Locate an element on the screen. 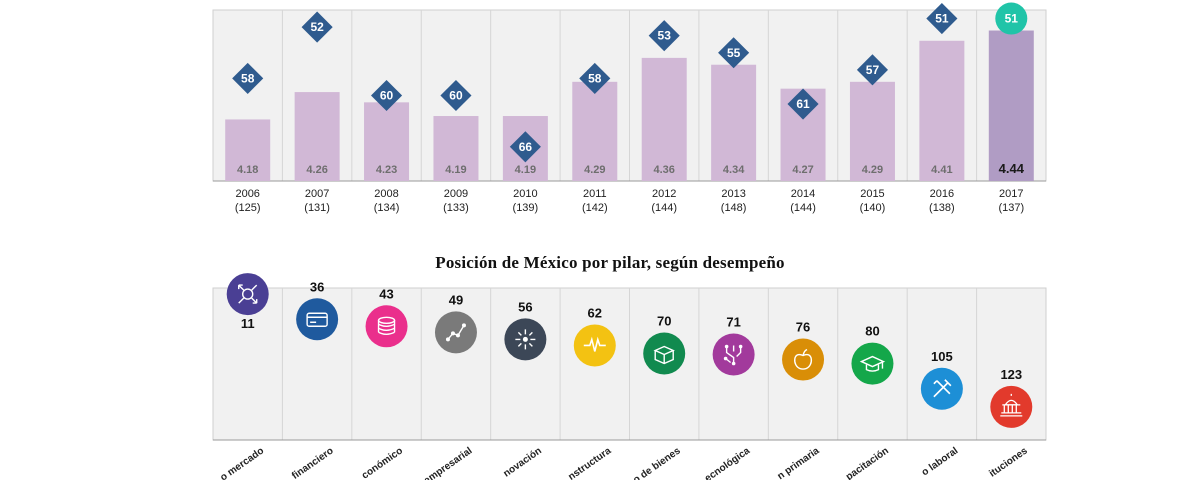  economies-count-label: (139) is located at coordinates (526, 208).